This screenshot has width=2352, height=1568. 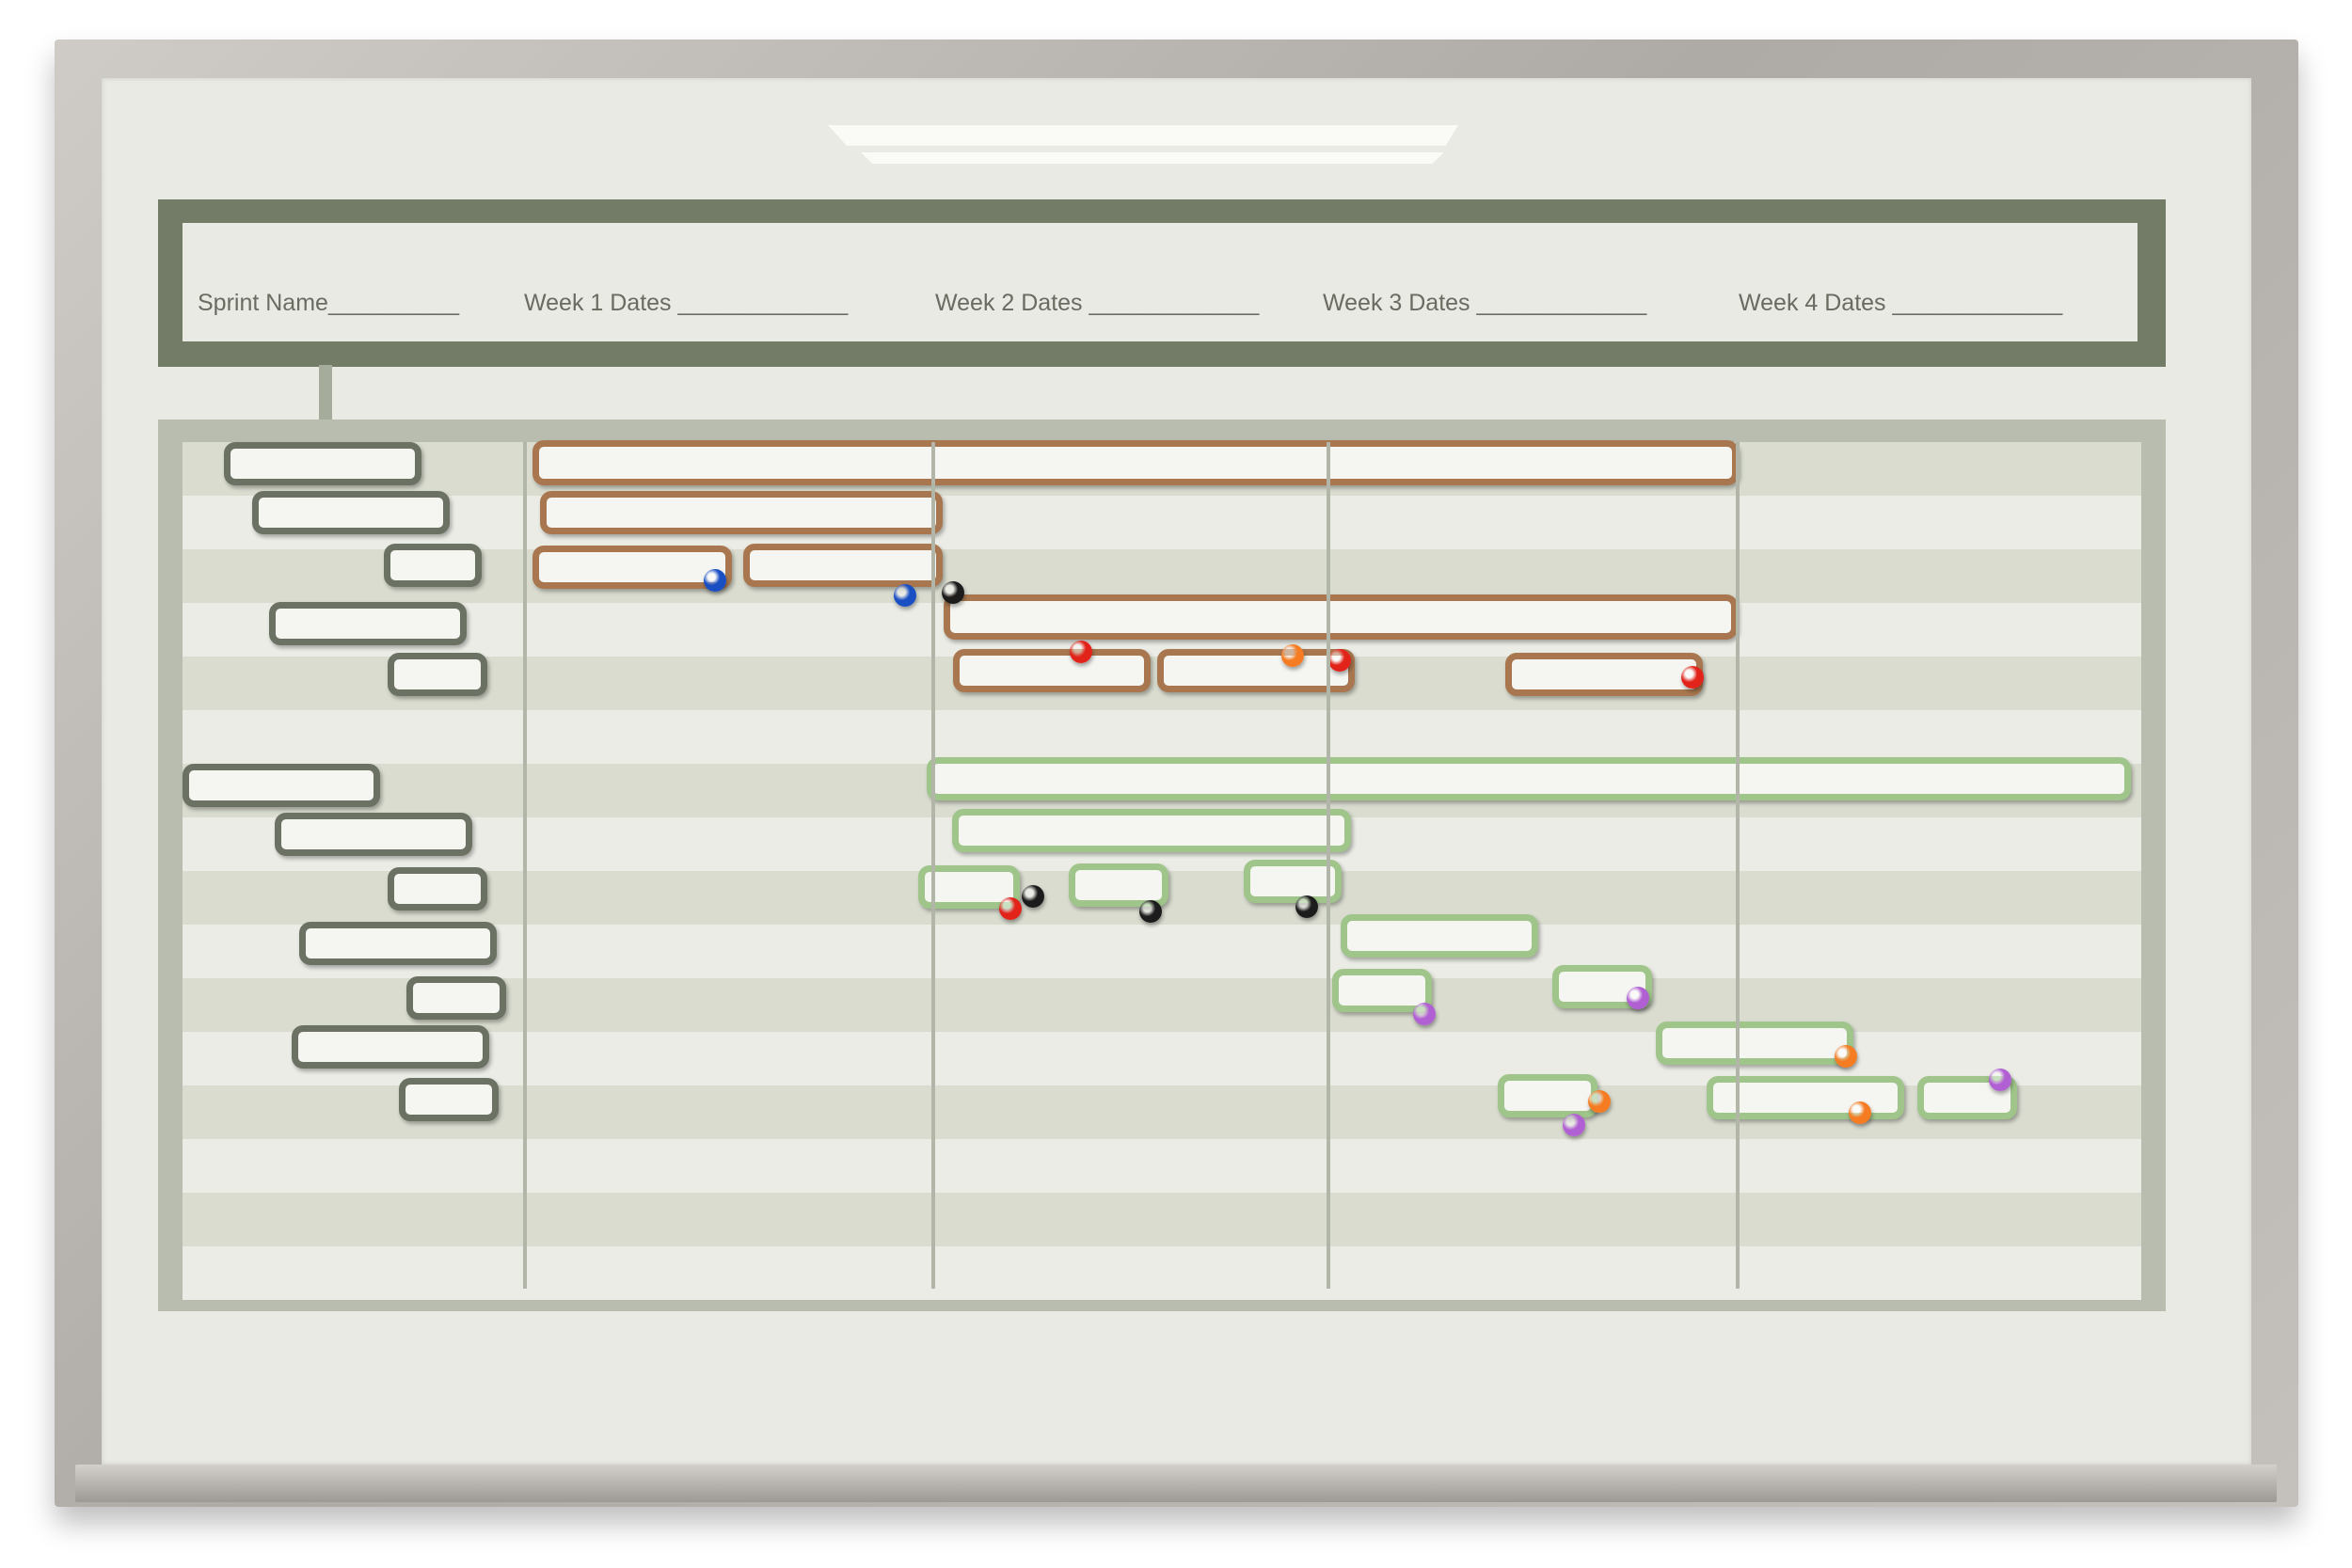 What do you see at coordinates (1485, 303) in the screenshot?
I see `week-3-dates-label: Week 3 Dates _____________` at bounding box center [1485, 303].